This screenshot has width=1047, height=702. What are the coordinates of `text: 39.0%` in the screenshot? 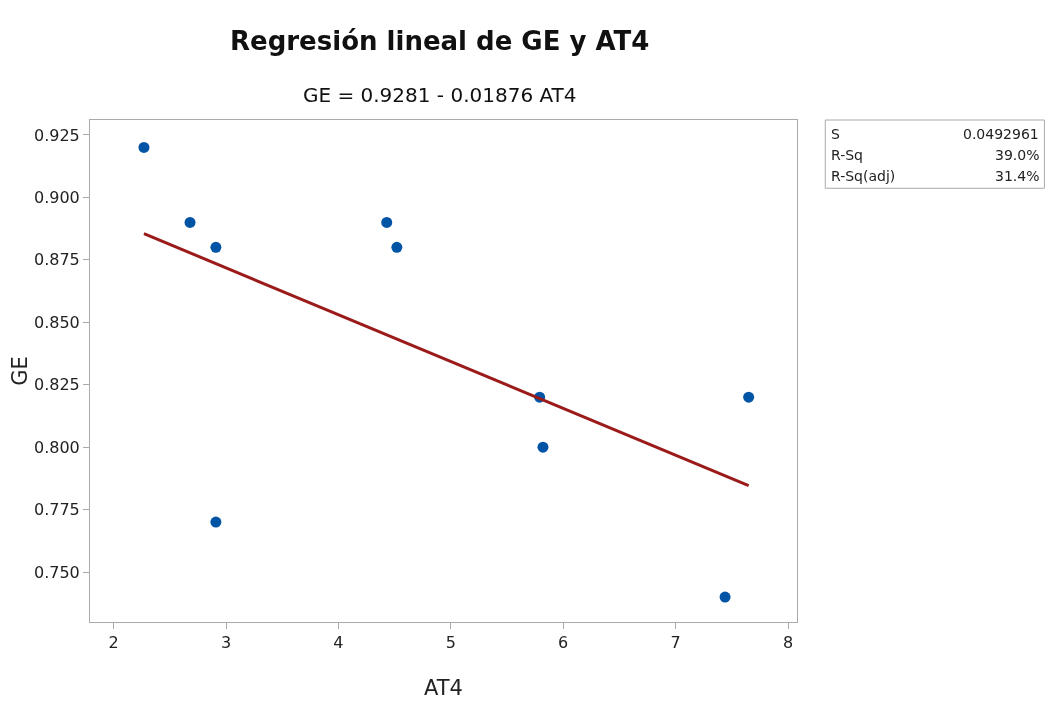 It's located at (1017, 155).